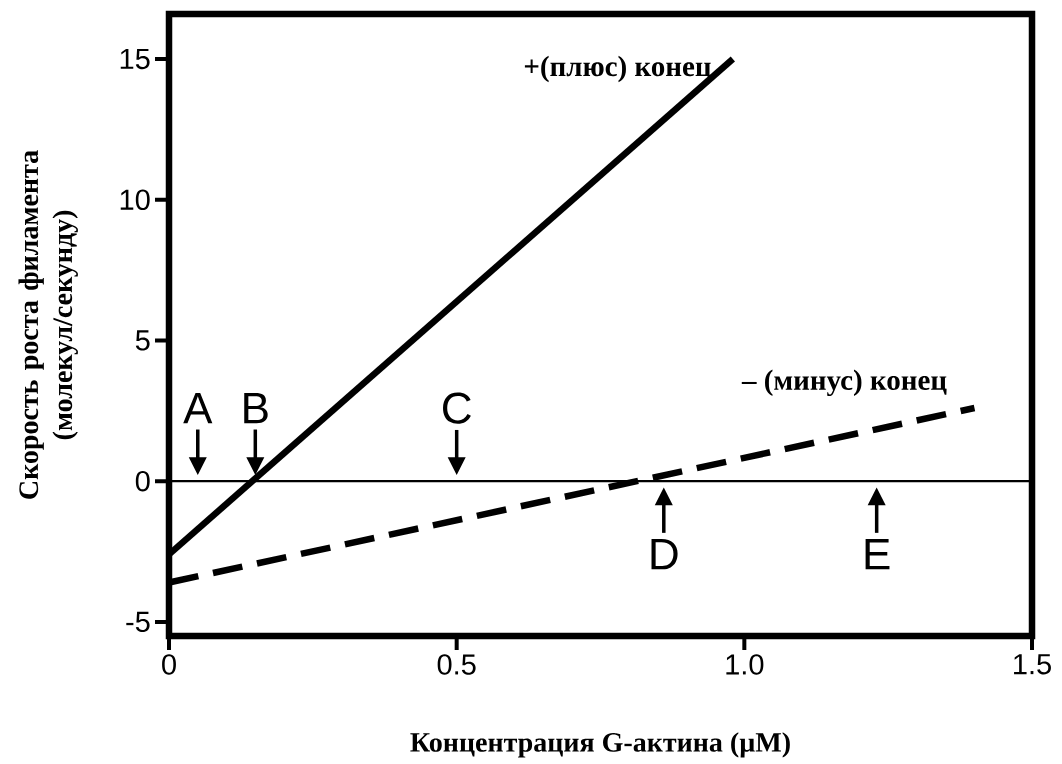  What do you see at coordinates (142, 340) in the screenshot?
I see `y-tick-label: 5` at bounding box center [142, 340].